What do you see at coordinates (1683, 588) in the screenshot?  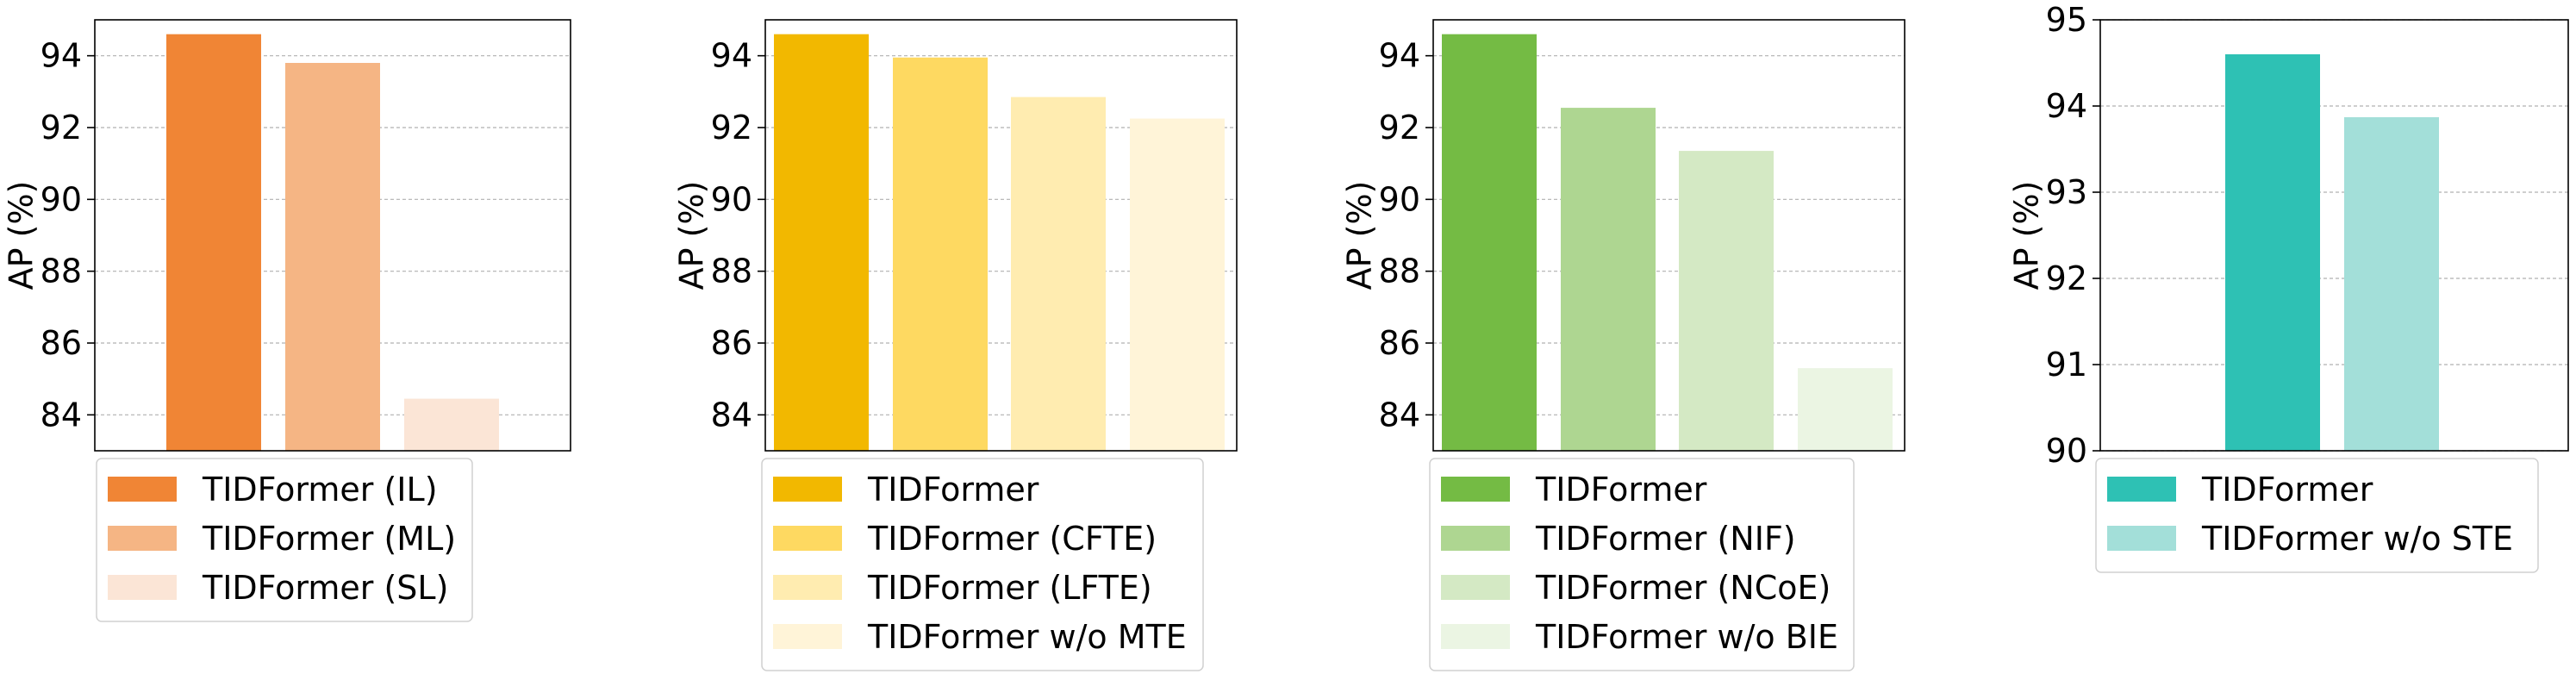 I see `legend-label: TIDFormer (NCoE)` at bounding box center [1683, 588].